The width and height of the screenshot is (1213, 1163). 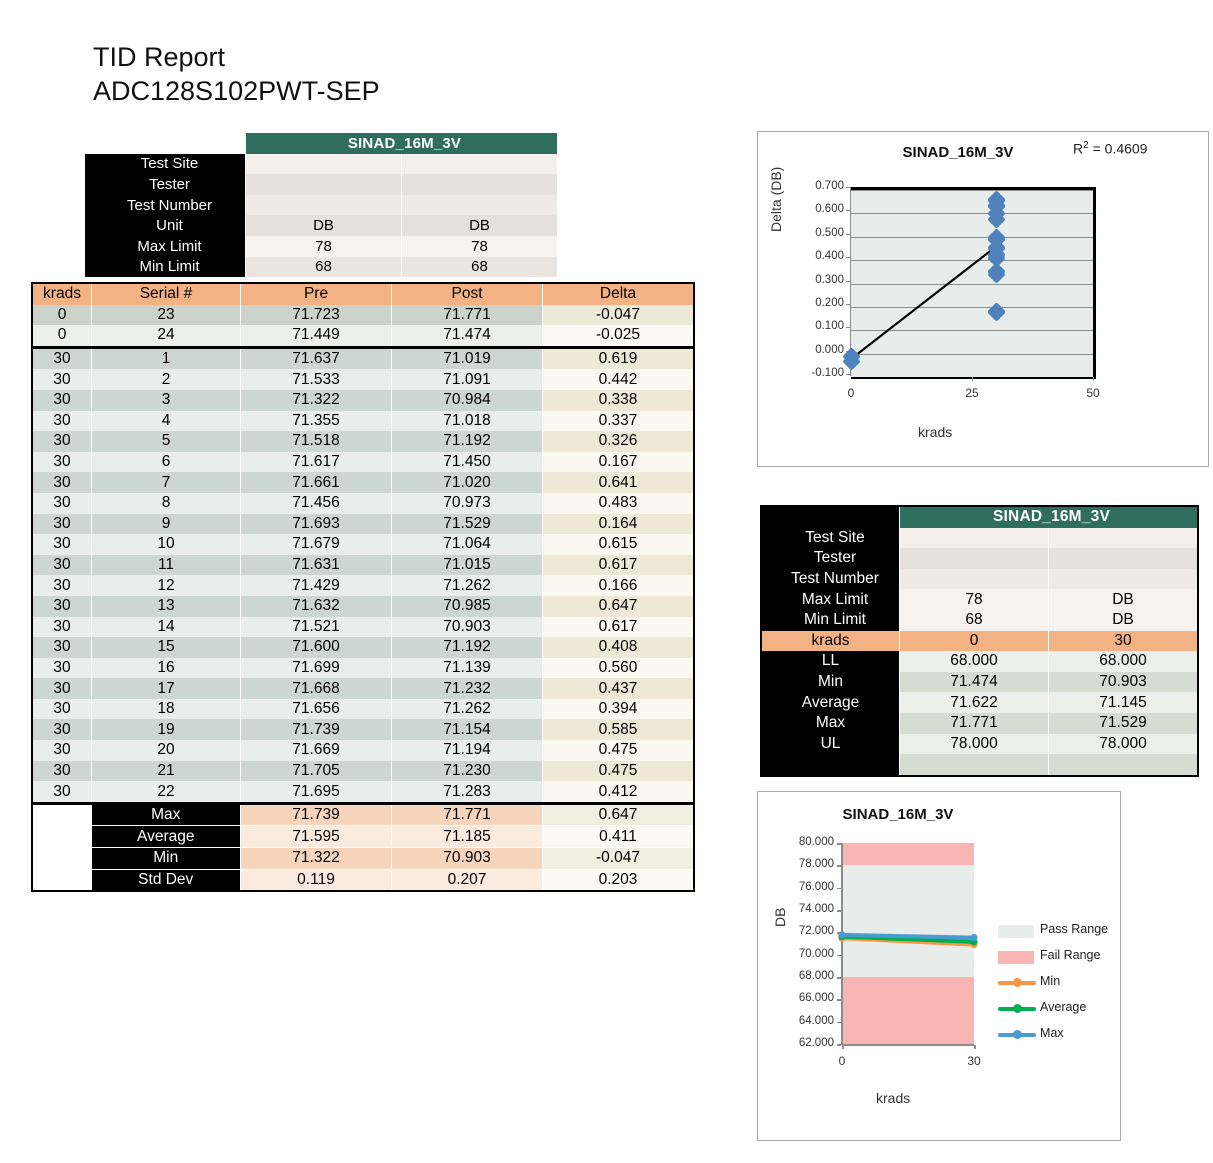 What do you see at coordinates (316, 524) in the screenshot?
I see `cell-pre: 71.693` at bounding box center [316, 524].